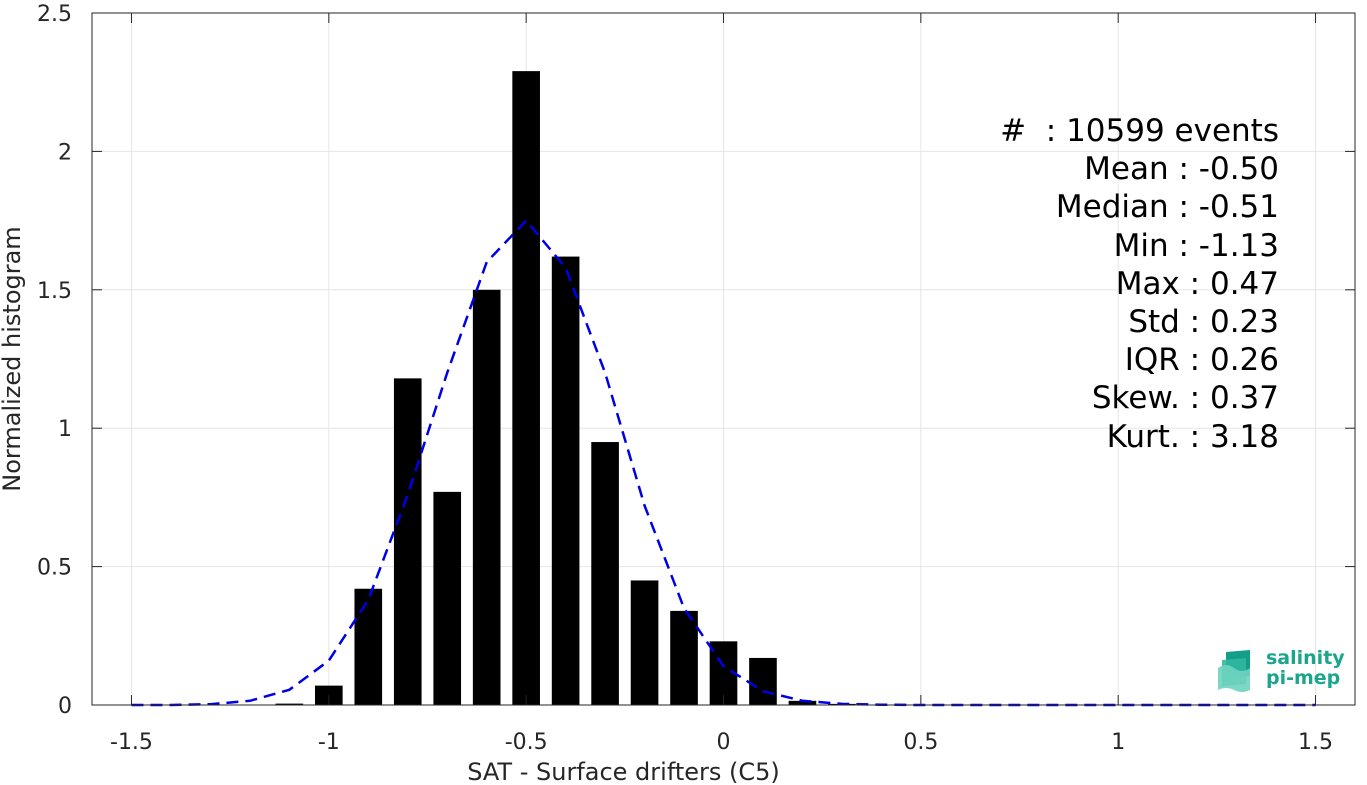  Describe the element at coordinates (65, 706) in the screenshot. I see `y-tick-label: 0` at that location.